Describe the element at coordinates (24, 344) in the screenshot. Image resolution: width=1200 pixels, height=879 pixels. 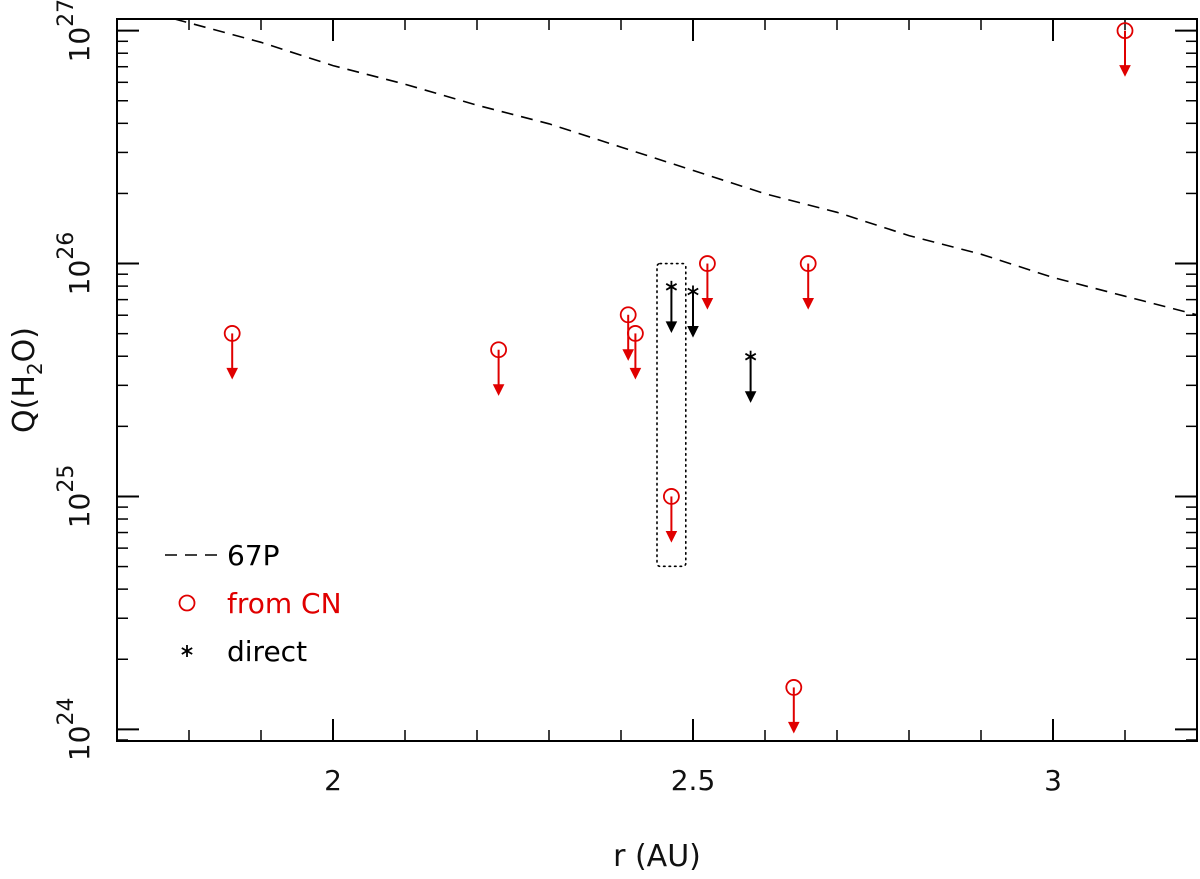
I see `y-axis-title-suffix: O)` at that location.